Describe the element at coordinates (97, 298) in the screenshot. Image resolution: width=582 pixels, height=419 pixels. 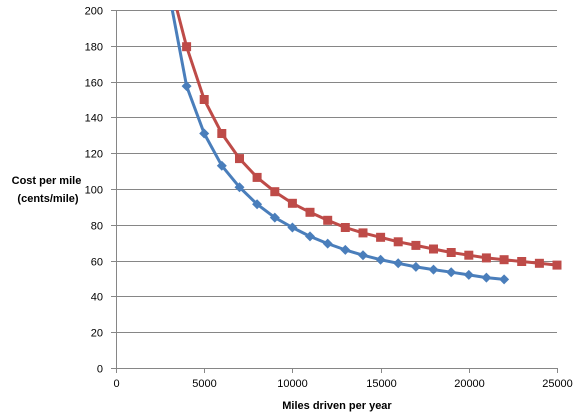
I see `y-tick-label: 40` at that location.